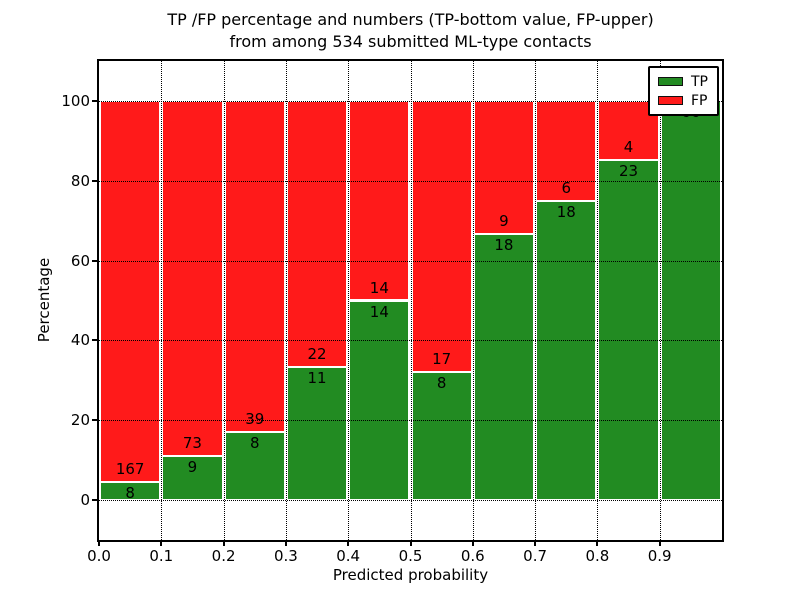 The image size is (800, 600). I want to click on x-tick-label: 0.5, so click(410, 556).